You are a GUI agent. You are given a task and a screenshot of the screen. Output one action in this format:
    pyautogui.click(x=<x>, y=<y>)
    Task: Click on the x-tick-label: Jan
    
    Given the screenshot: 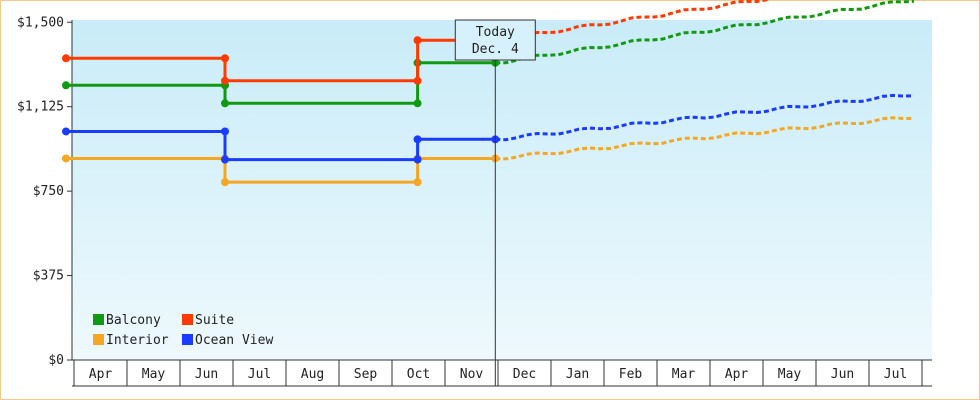 What is the action you would take?
    pyautogui.click(x=577, y=374)
    